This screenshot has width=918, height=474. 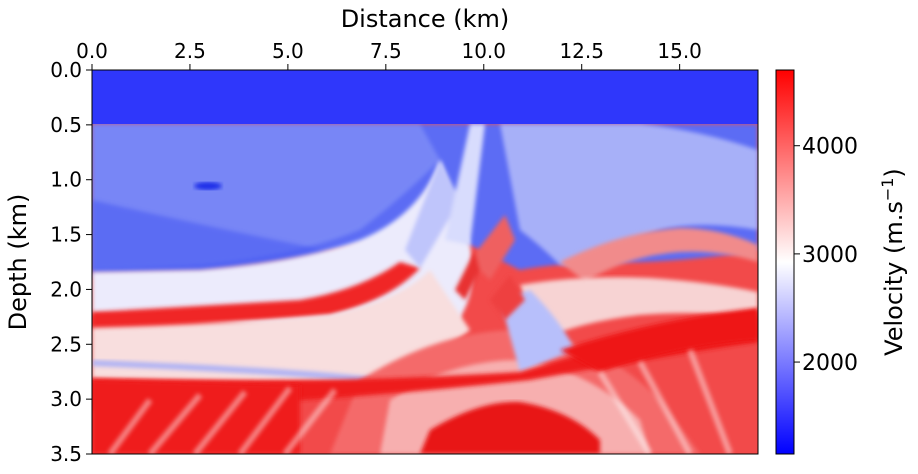 I want to click on right-red-band, so click(x=659, y=255).